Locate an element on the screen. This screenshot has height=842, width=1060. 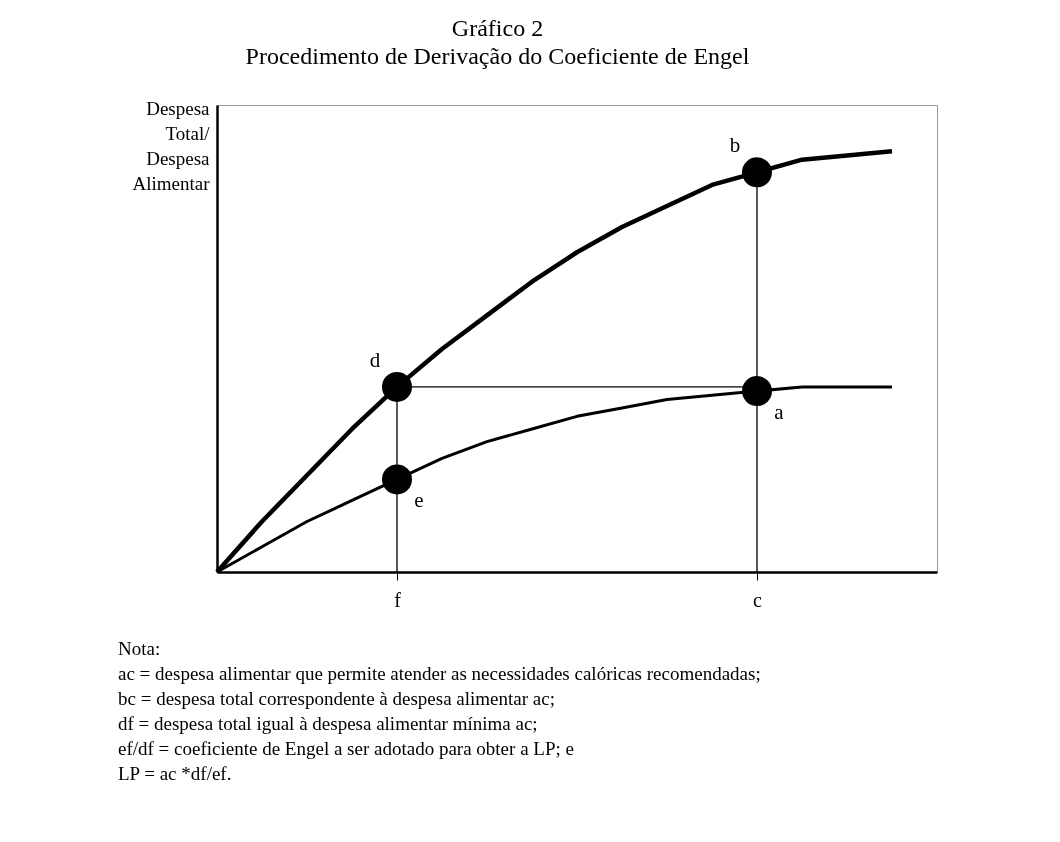
text: df = despesa total igual à despesa alimentar mínima ac; is located at coordinates (328, 724).